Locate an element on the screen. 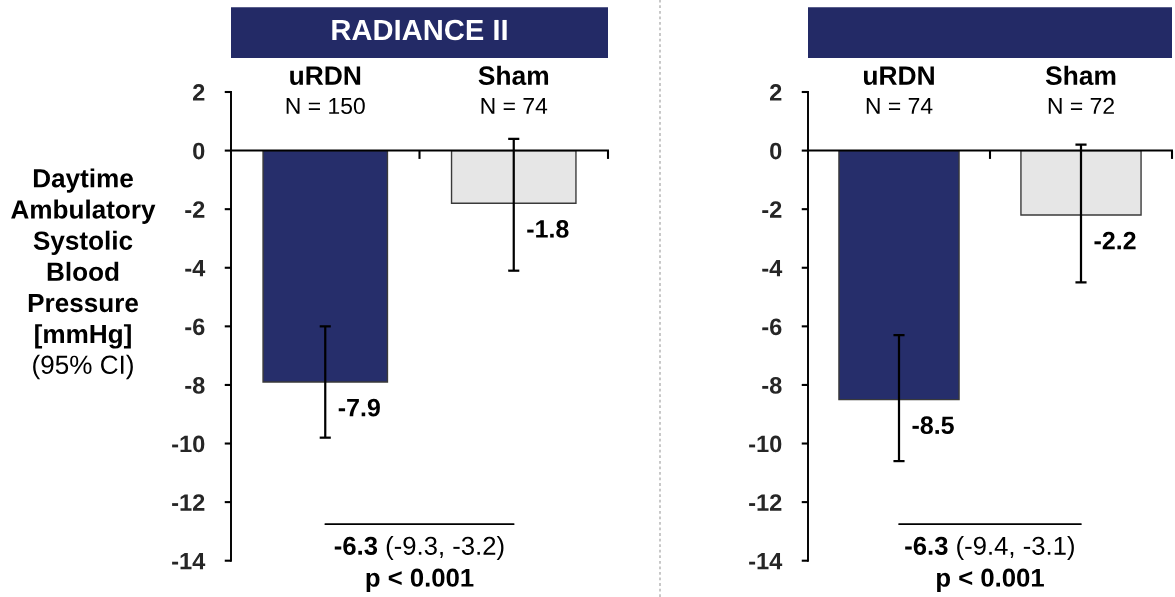 The width and height of the screenshot is (1175, 597). data-label: -7.9 is located at coordinates (359, 407).